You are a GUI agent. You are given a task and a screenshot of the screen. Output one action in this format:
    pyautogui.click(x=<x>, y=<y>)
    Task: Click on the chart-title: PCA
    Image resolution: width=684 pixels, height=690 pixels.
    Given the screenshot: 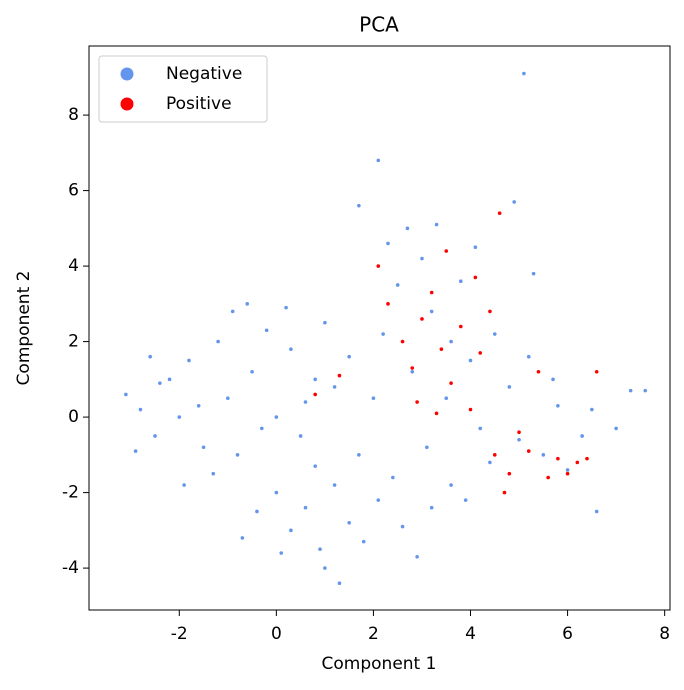 What is the action you would take?
    pyautogui.click(x=379, y=25)
    